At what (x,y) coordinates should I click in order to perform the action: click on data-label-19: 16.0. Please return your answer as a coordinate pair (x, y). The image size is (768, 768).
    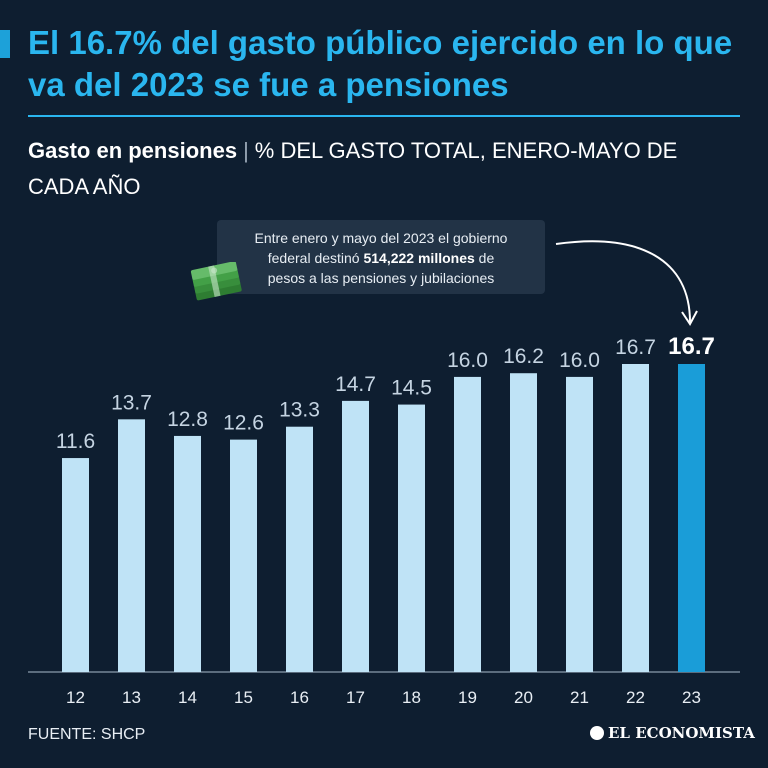
    Looking at the image, I should click on (467, 360).